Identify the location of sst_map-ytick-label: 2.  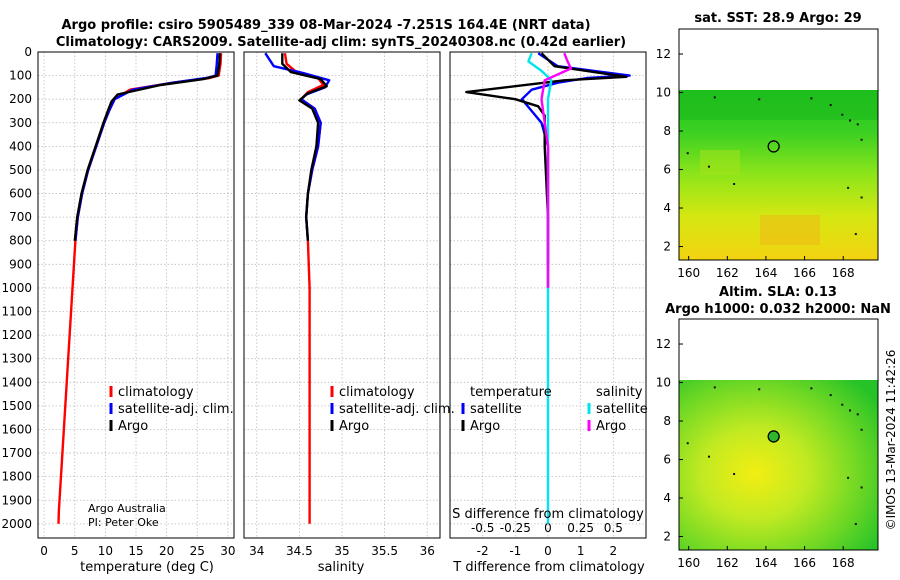
(667, 247).